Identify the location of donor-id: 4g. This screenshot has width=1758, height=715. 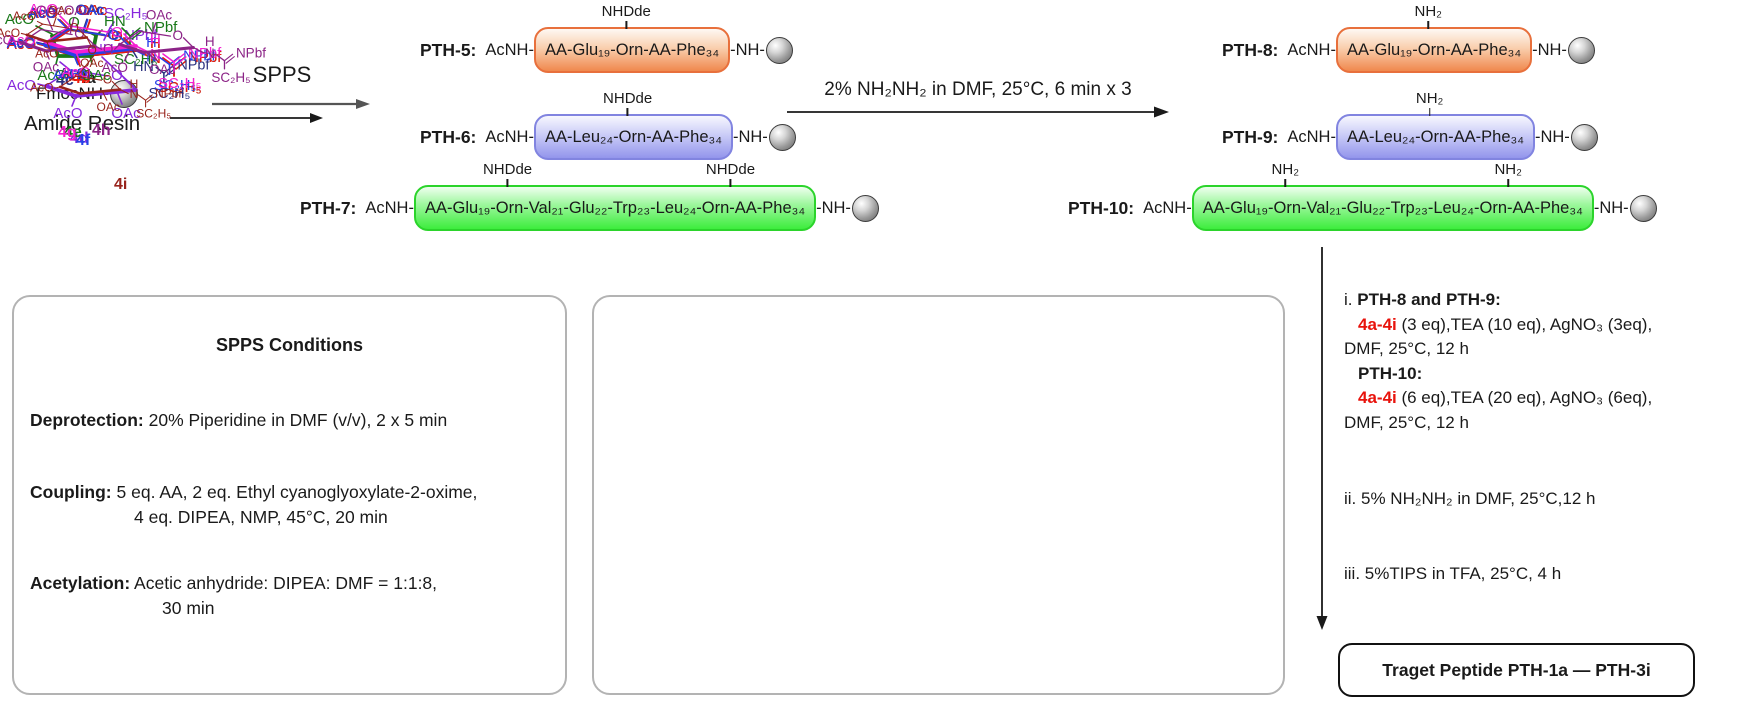
(67, 132).